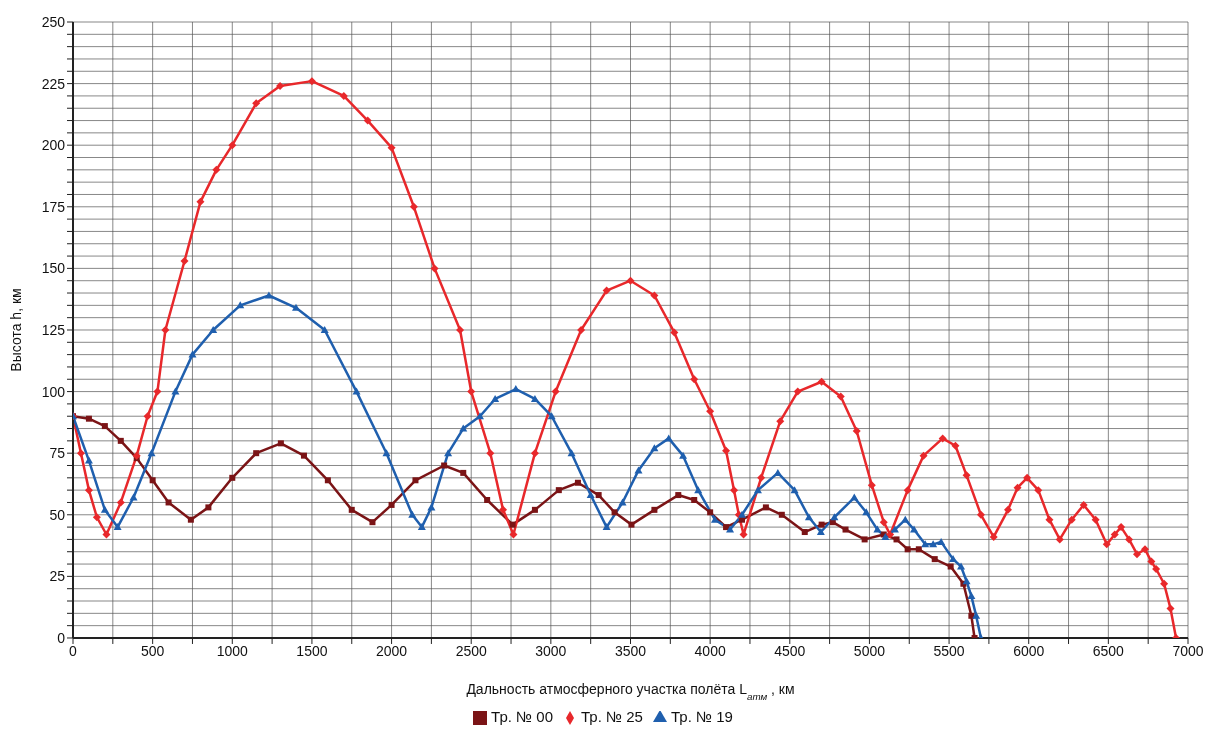 This screenshot has width=1216, height=743. What do you see at coordinates (701, 716) in the screenshot?
I see `legend-label: Тр. № 19` at bounding box center [701, 716].